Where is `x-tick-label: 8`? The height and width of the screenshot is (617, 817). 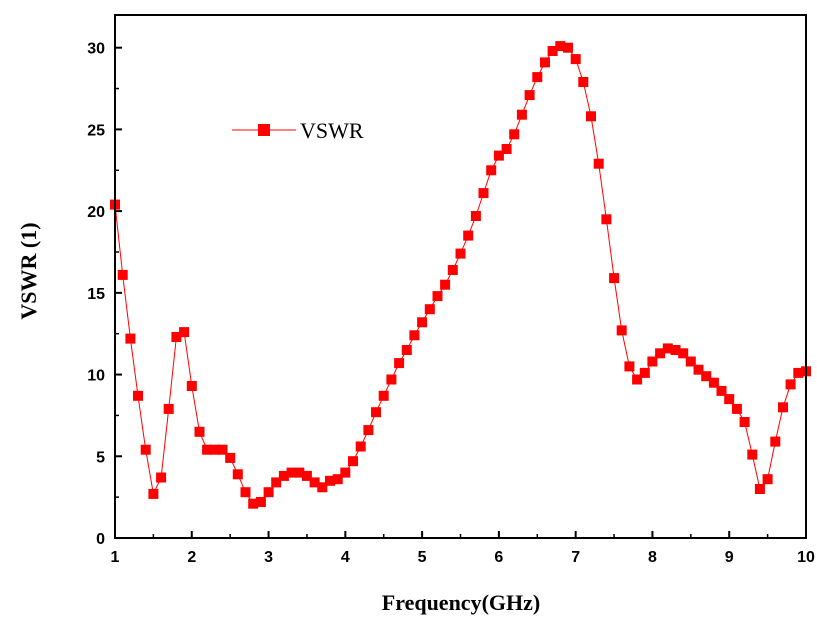
x-tick-label: 8 is located at coordinates (652, 557).